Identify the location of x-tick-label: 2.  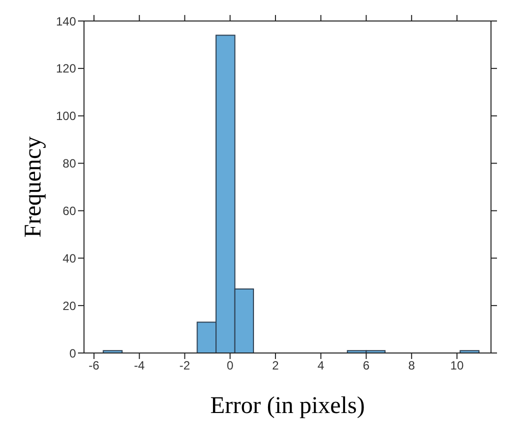
(276, 365).